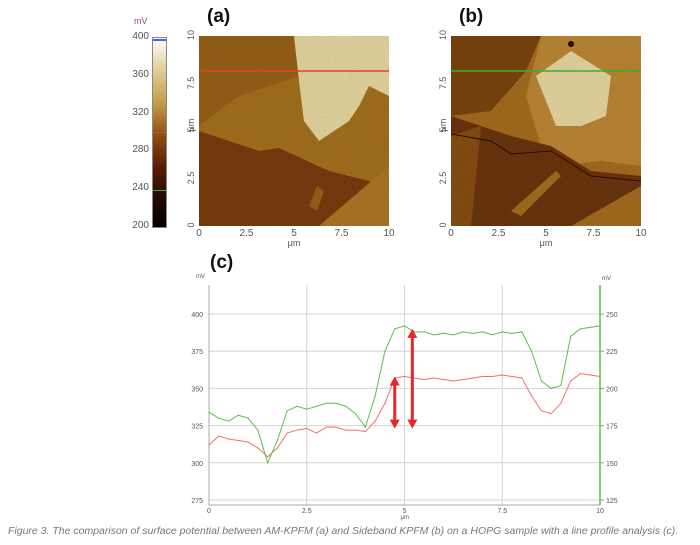 This screenshot has height=545, width=700. What do you see at coordinates (222, 262) in the screenshot?
I see `panel-label-c: (c)` at bounding box center [222, 262].